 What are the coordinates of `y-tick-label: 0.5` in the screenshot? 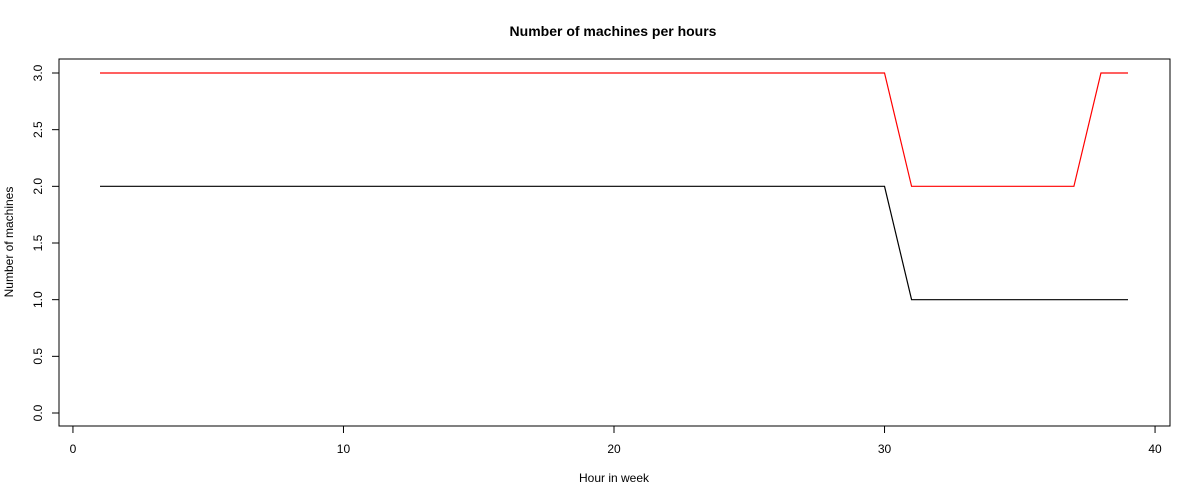 It's located at (38, 356).